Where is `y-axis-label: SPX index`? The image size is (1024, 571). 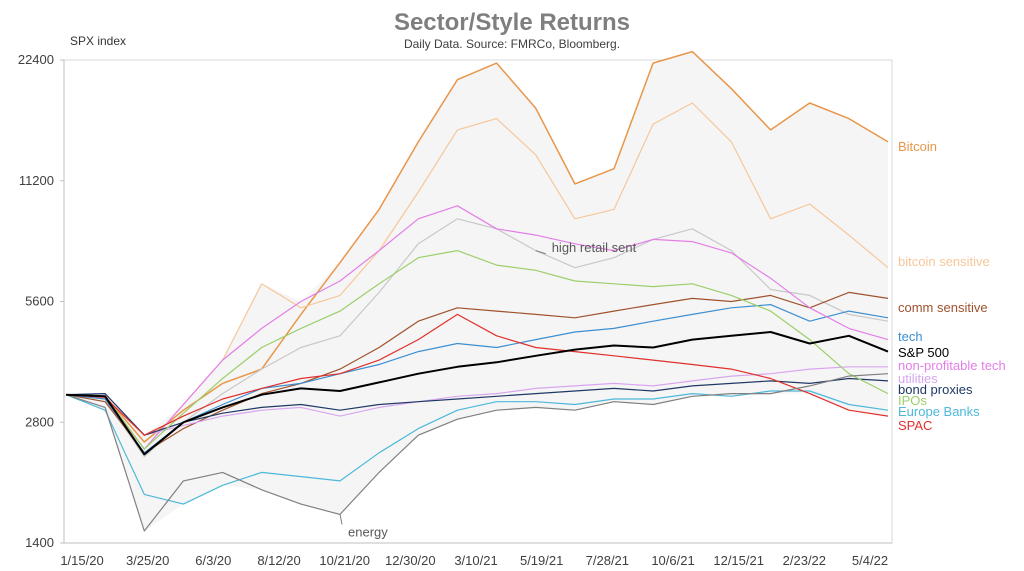
y-axis-label: SPX index is located at coordinates (98, 41).